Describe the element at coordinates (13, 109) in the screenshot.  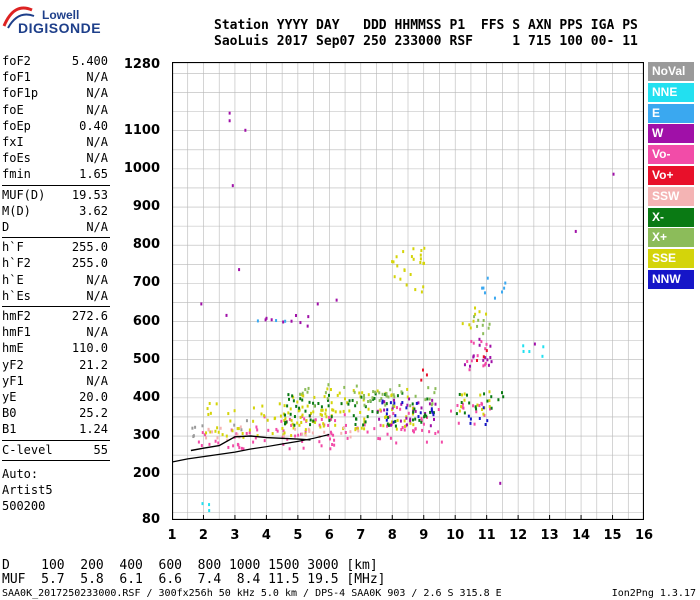
I see `param-name: foE` at that location.